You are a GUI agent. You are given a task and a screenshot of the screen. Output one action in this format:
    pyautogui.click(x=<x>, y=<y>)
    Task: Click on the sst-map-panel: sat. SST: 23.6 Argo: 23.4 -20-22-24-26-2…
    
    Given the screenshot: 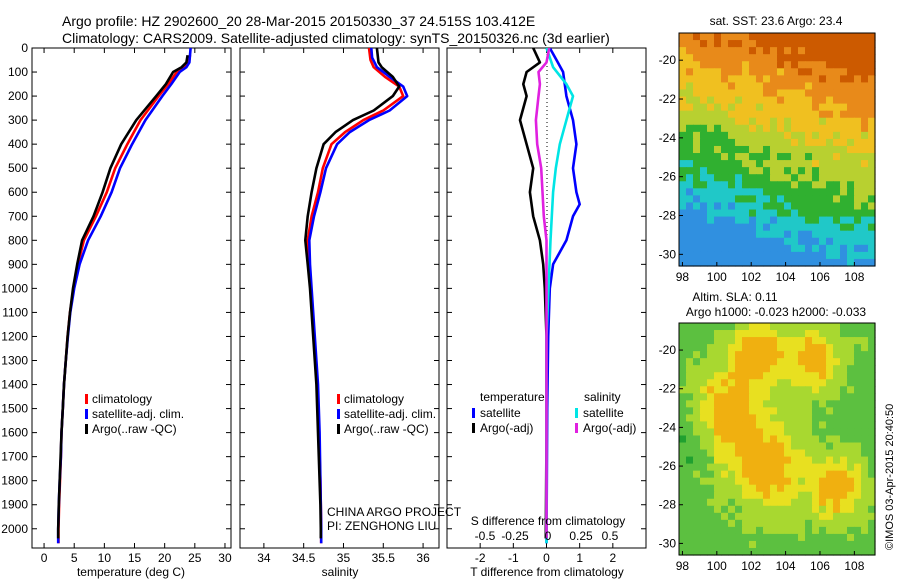 What is the action you would take?
    pyautogui.click(x=767, y=149)
    